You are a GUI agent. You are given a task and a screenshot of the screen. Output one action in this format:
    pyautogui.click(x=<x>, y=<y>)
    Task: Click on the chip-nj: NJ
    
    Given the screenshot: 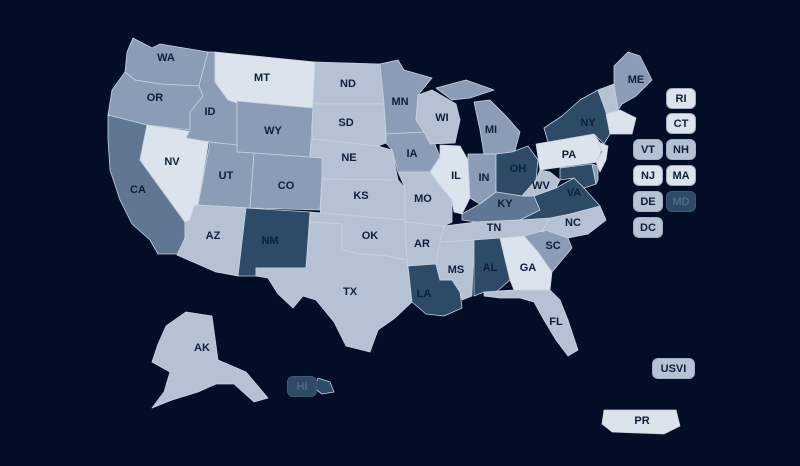 What is the action you would take?
    pyautogui.click(x=648, y=175)
    